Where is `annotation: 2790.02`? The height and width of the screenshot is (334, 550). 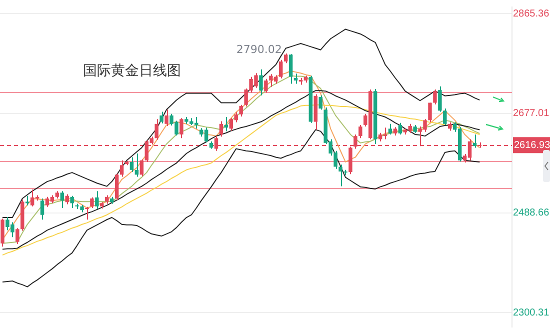
annotation: 2790.02 is located at coordinates (259, 49).